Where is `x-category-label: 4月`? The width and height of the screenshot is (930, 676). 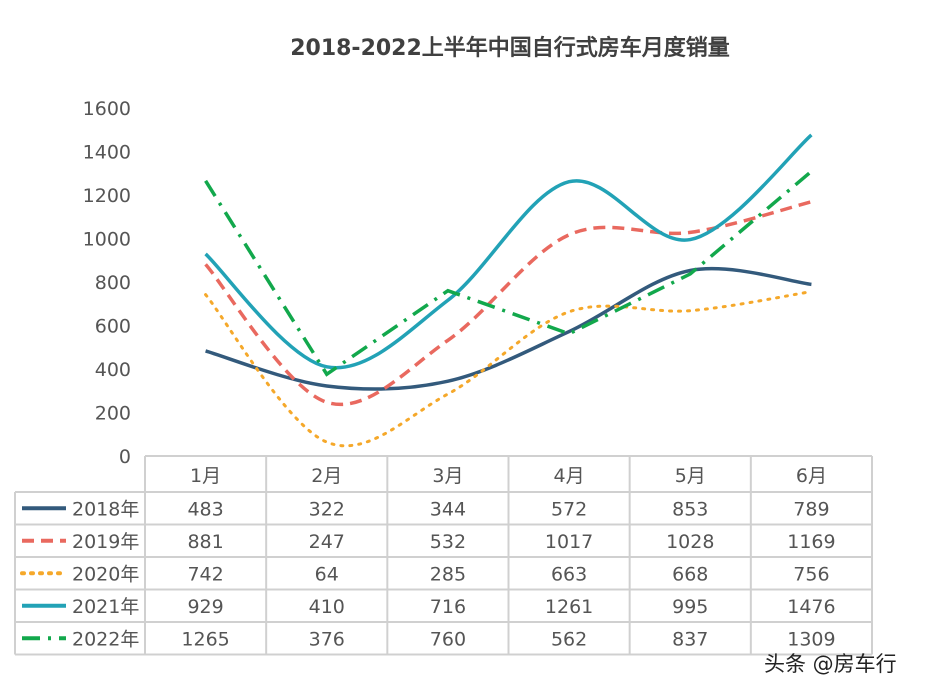
x-category-label: 4月 is located at coordinates (569, 476).